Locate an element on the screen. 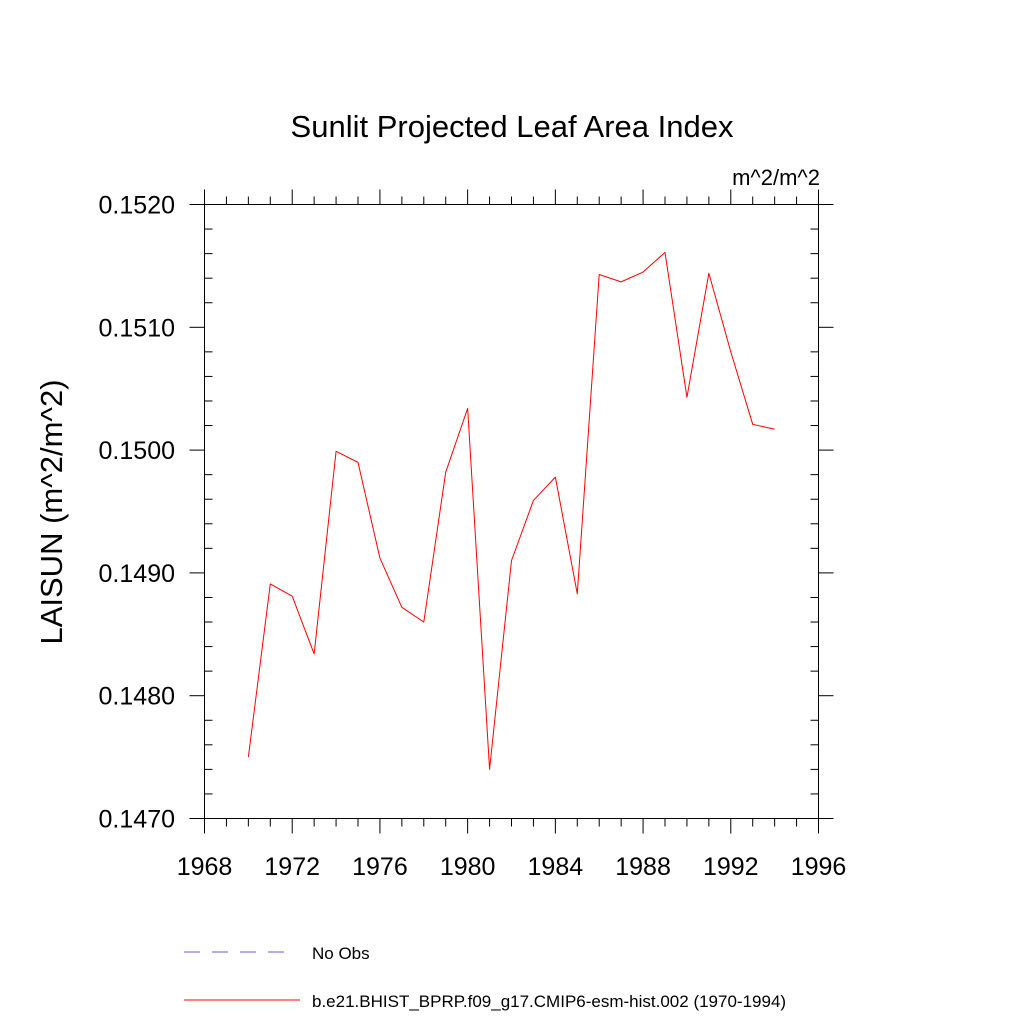  y-tick-label-2: 0.1490 is located at coordinates (137, 574).